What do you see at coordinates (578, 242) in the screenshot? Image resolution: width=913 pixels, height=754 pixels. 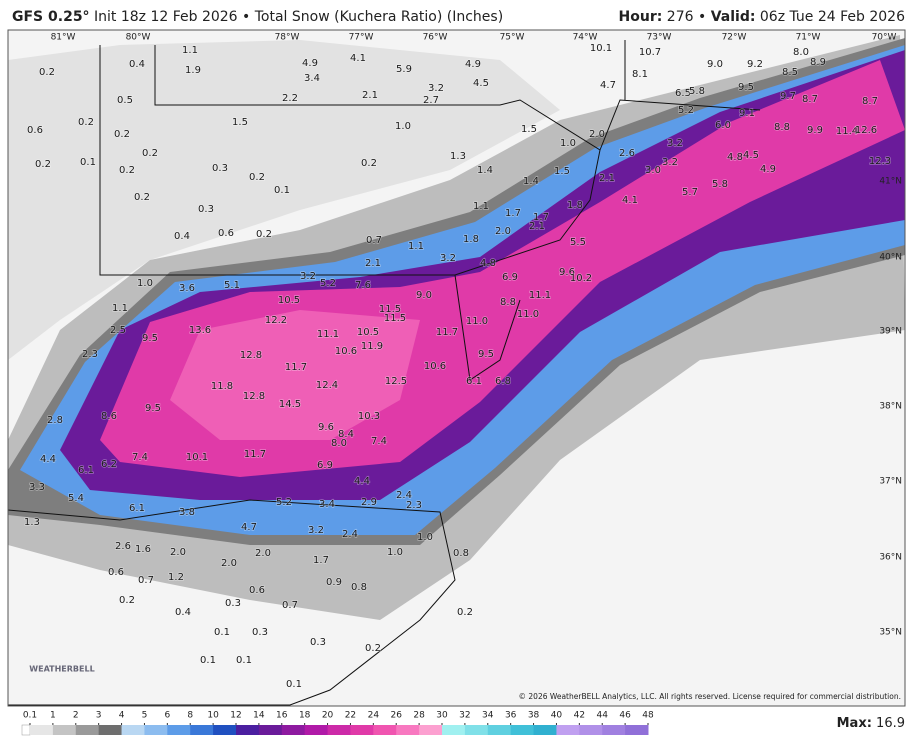 I see `snow-amount-label: 5.5` at bounding box center [578, 242].